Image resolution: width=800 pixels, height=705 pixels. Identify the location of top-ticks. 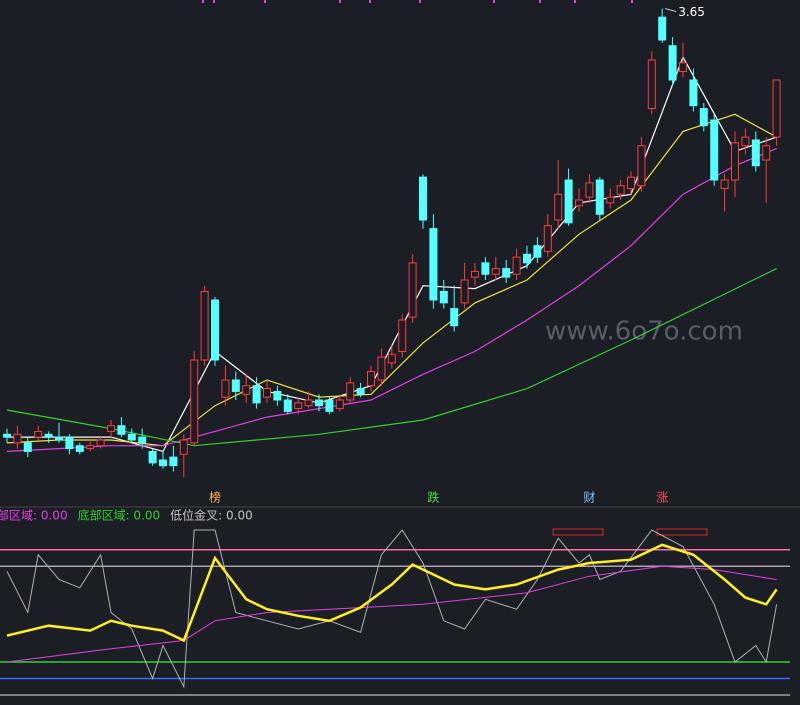
(417, 1).